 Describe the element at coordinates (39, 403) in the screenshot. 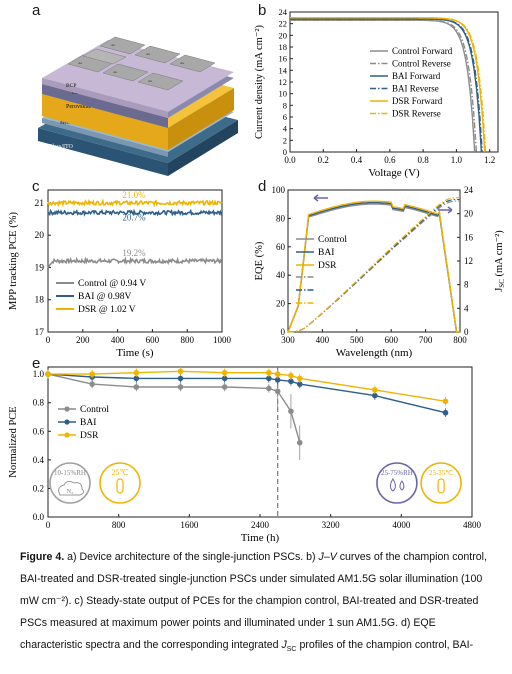

I see `stability-ytick-label: 0.8` at that location.